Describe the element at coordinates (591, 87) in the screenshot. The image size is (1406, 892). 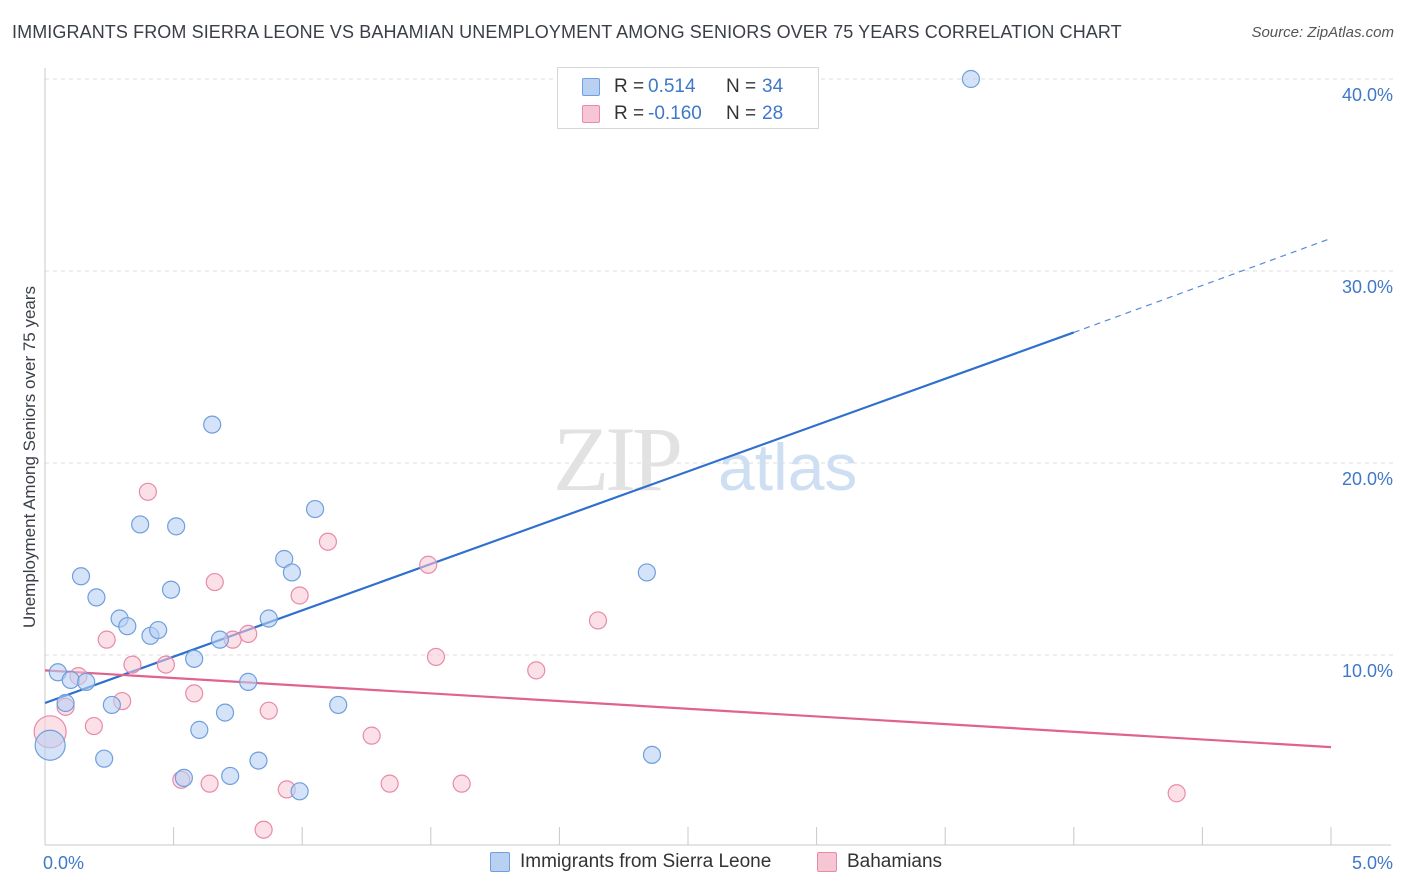
I see `legend-swatch-blue` at that location.